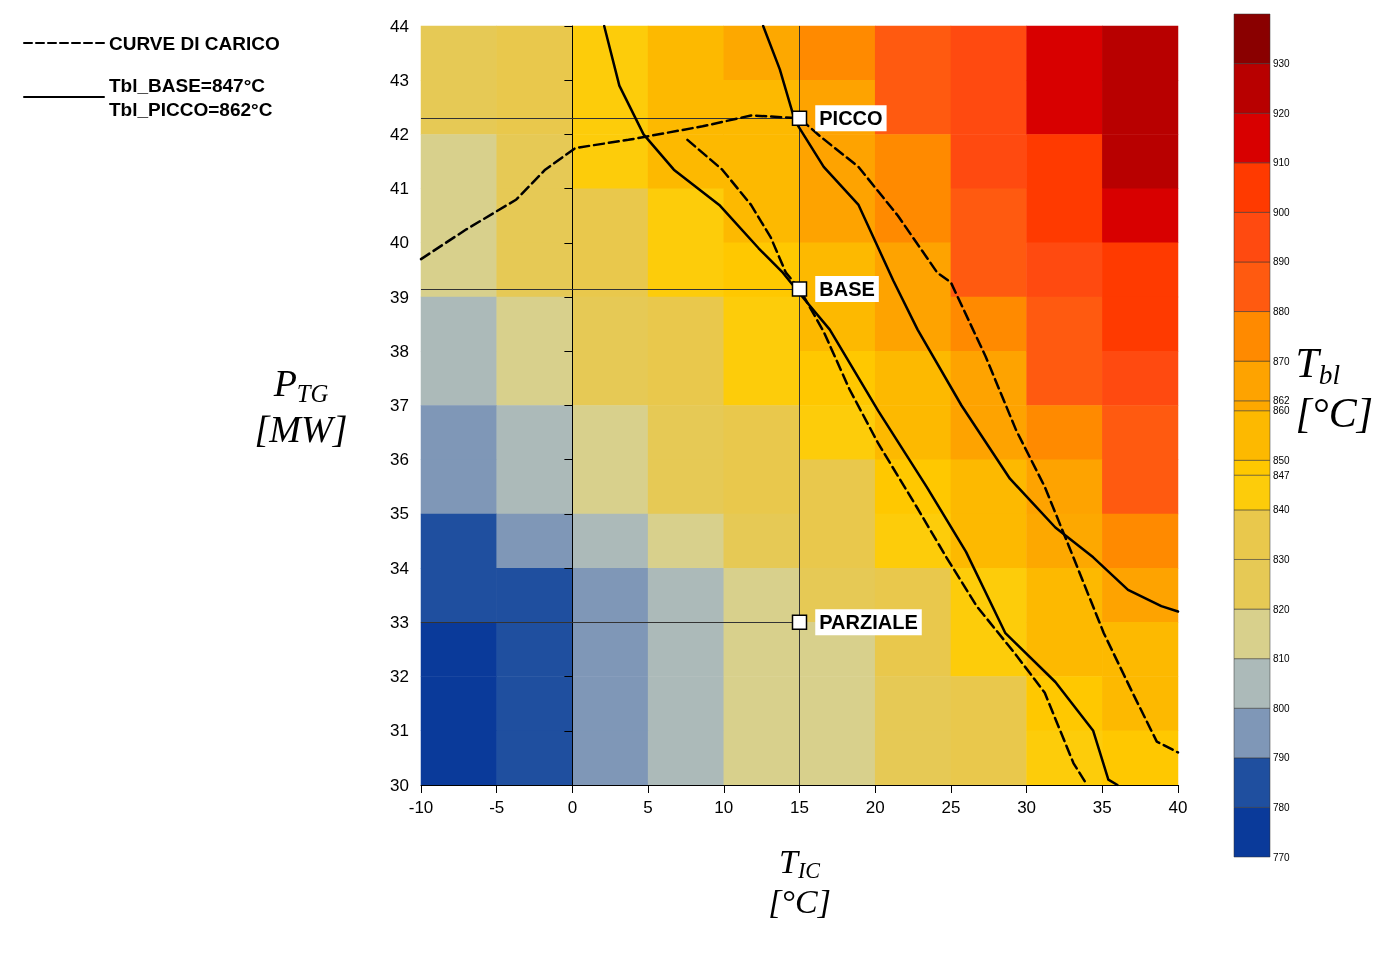 This screenshot has height=961, width=1383. I want to click on color-bar-label: 820, so click(1282, 609).